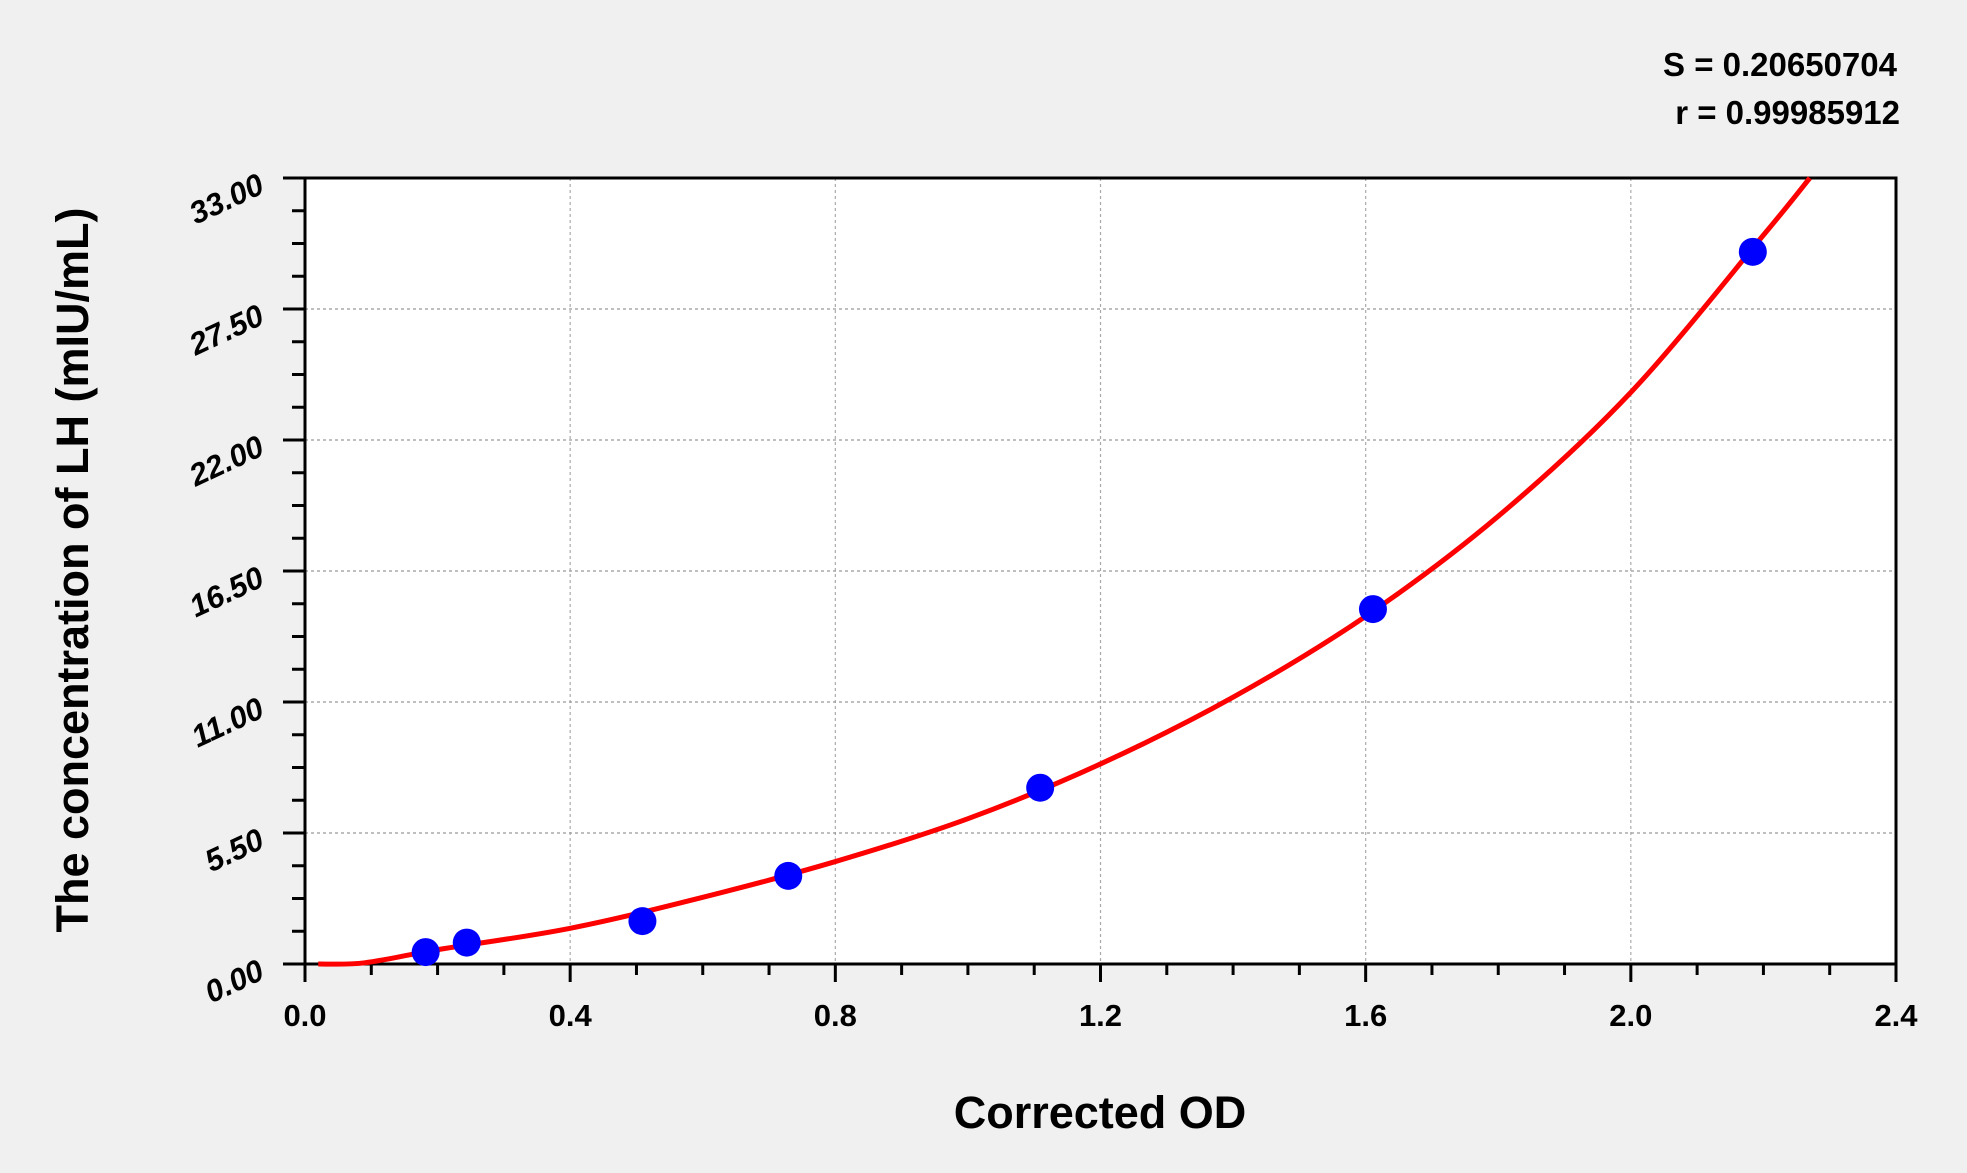  What do you see at coordinates (226, 330) in the screenshot?
I see `y-tick-label: 27.50` at bounding box center [226, 330].